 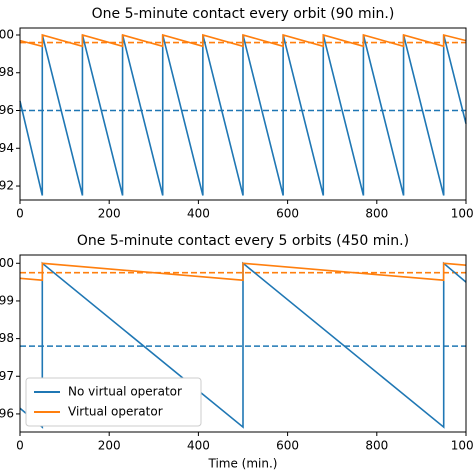 I want to click on legend-label: No virtual operator, so click(x=125, y=392).